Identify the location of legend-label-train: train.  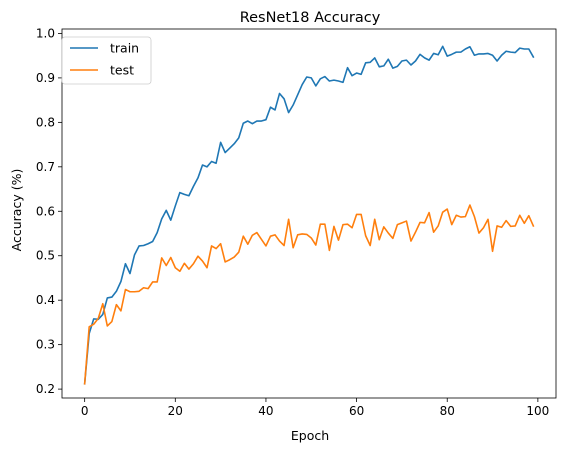
(124, 48).